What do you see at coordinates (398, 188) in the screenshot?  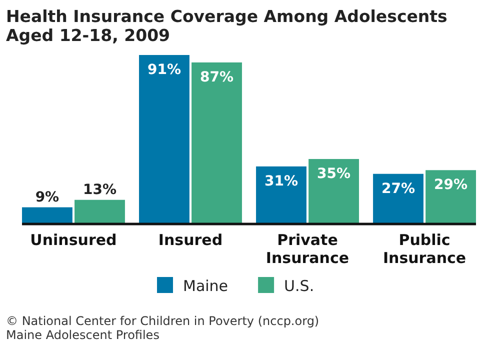 I see `data-label: 27%` at bounding box center [398, 188].